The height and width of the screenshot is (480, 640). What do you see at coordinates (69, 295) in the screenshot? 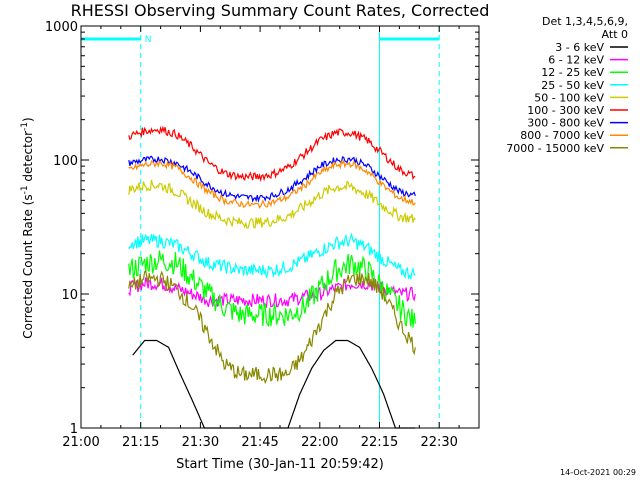
I see `y-tick-label: 10` at bounding box center [69, 295].